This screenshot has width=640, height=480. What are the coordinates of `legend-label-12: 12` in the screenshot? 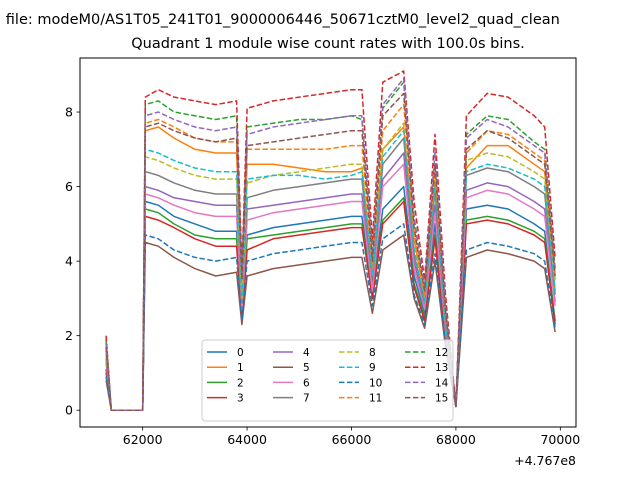 It's located at (441, 353).